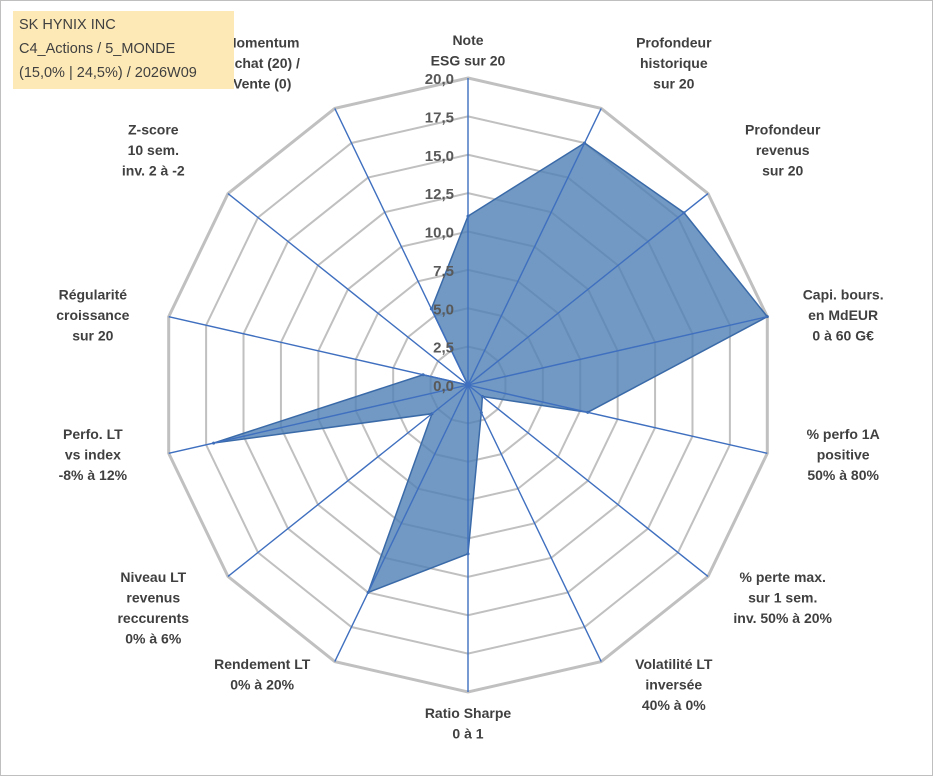 This screenshot has height=776, width=933. I want to click on axis-label-line: Capi. bours., so click(843, 295).